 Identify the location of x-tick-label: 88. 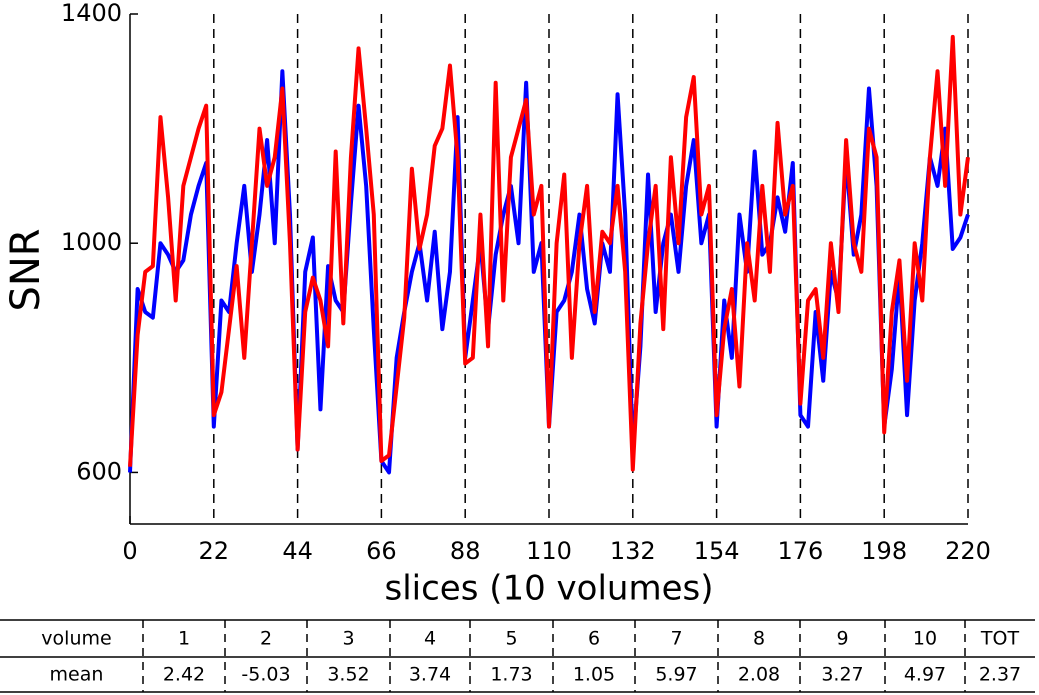
(465, 551).